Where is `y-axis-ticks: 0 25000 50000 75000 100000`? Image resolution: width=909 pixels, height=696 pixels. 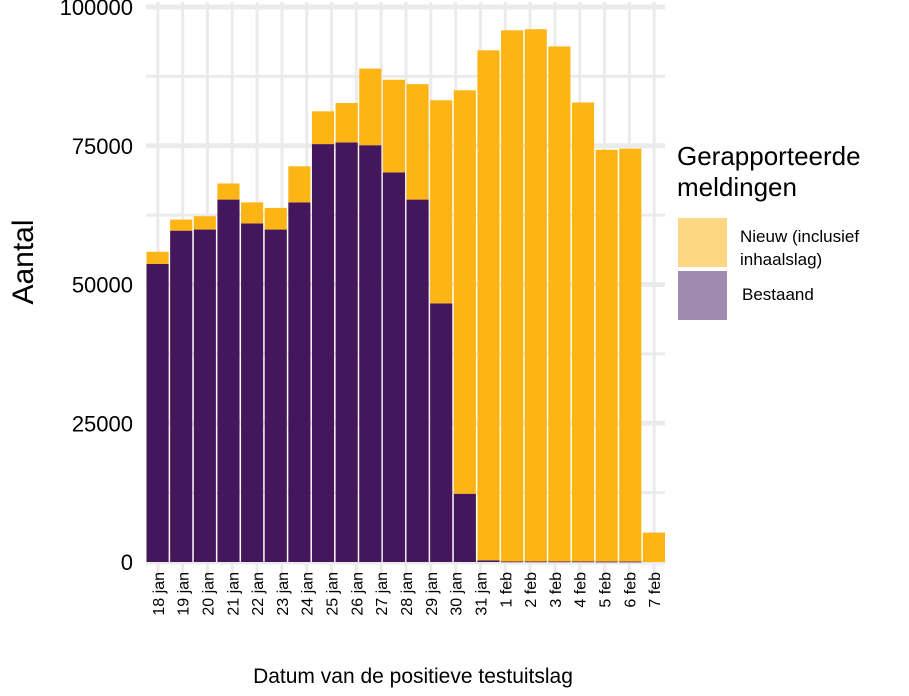 y-axis-ticks: 0 25000 50000 75000 100000 is located at coordinates (96, 287).